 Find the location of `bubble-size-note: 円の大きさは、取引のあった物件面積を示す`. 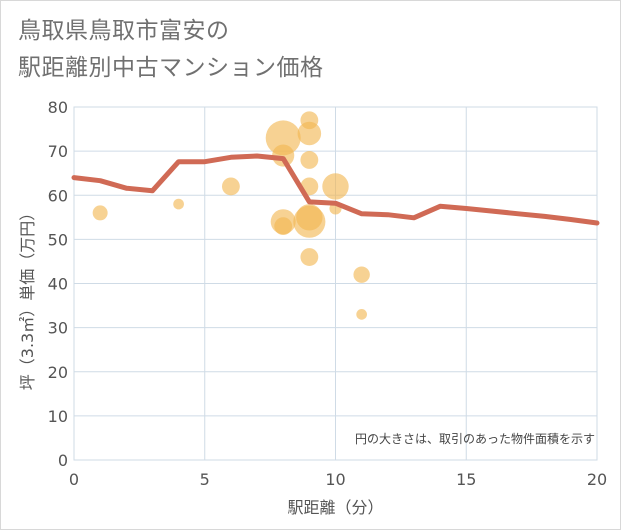

bubble-size-note: 円の大きさは、取引のあった物件面積を示す is located at coordinates (475, 438).